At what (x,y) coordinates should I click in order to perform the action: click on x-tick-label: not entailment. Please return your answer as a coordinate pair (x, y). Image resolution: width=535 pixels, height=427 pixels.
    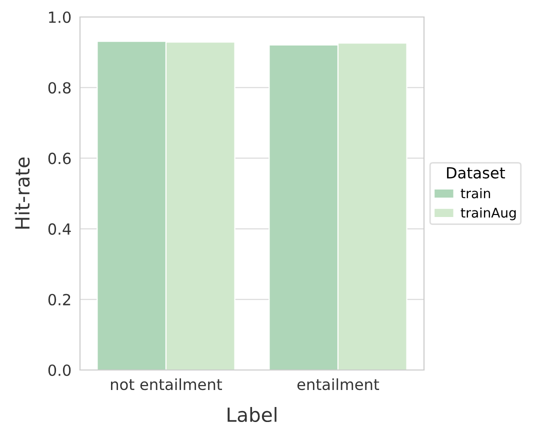
    Looking at the image, I should click on (166, 384).